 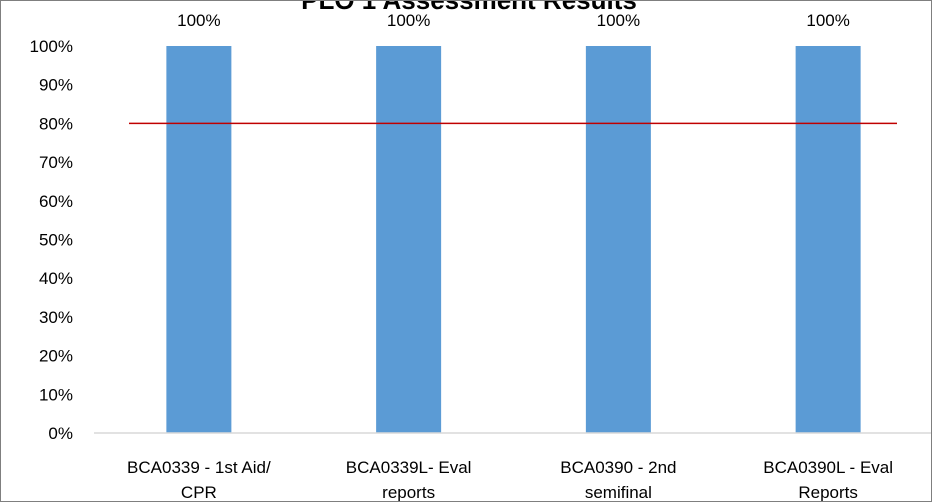 What do you see at coordinates (56, 240) in the screenshot?
I see `y-tick-label: 50%` at bounding box center [56, 240].